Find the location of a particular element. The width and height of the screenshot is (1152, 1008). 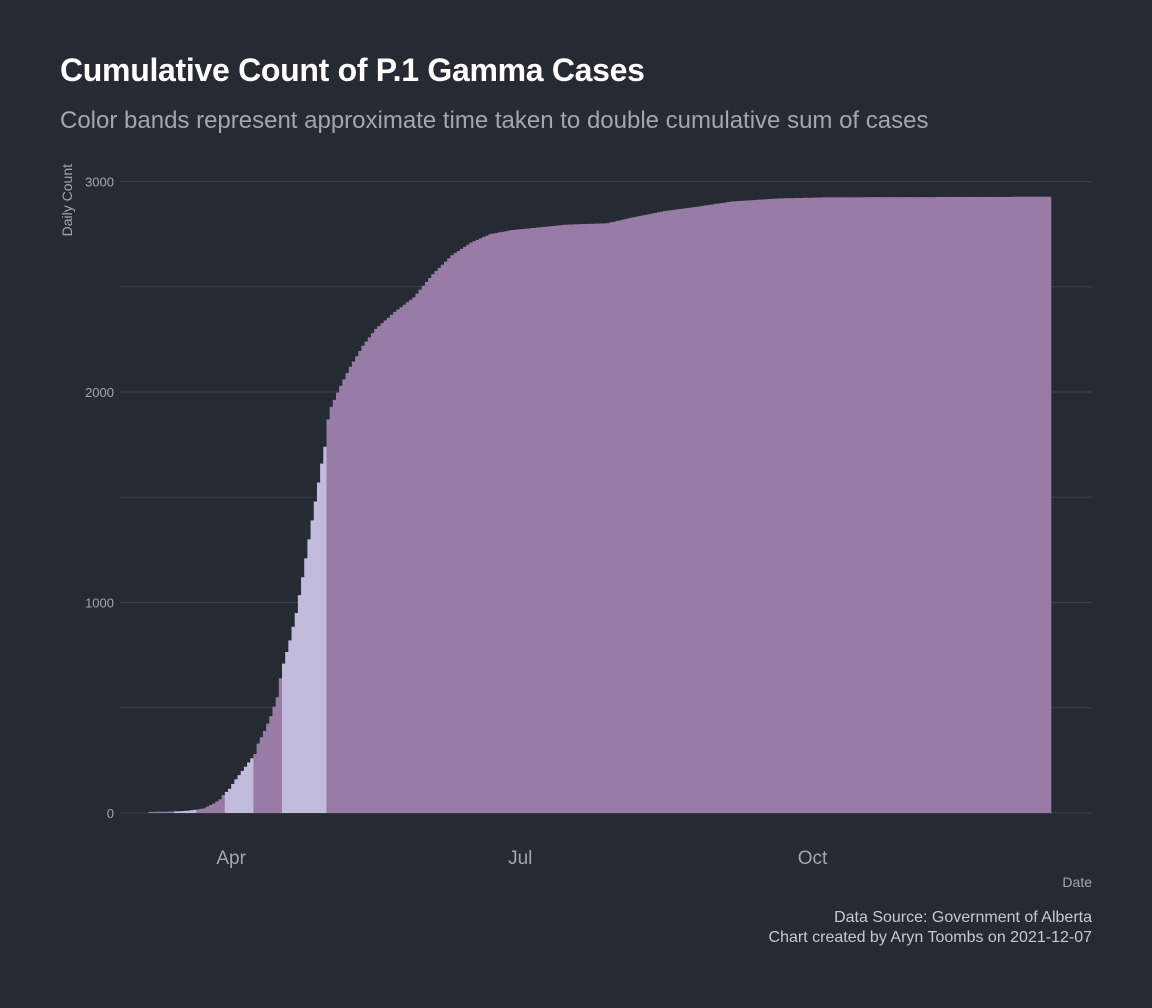

x-axis-ticks: Apr Jul Oct is located at coordinates (522, 858).